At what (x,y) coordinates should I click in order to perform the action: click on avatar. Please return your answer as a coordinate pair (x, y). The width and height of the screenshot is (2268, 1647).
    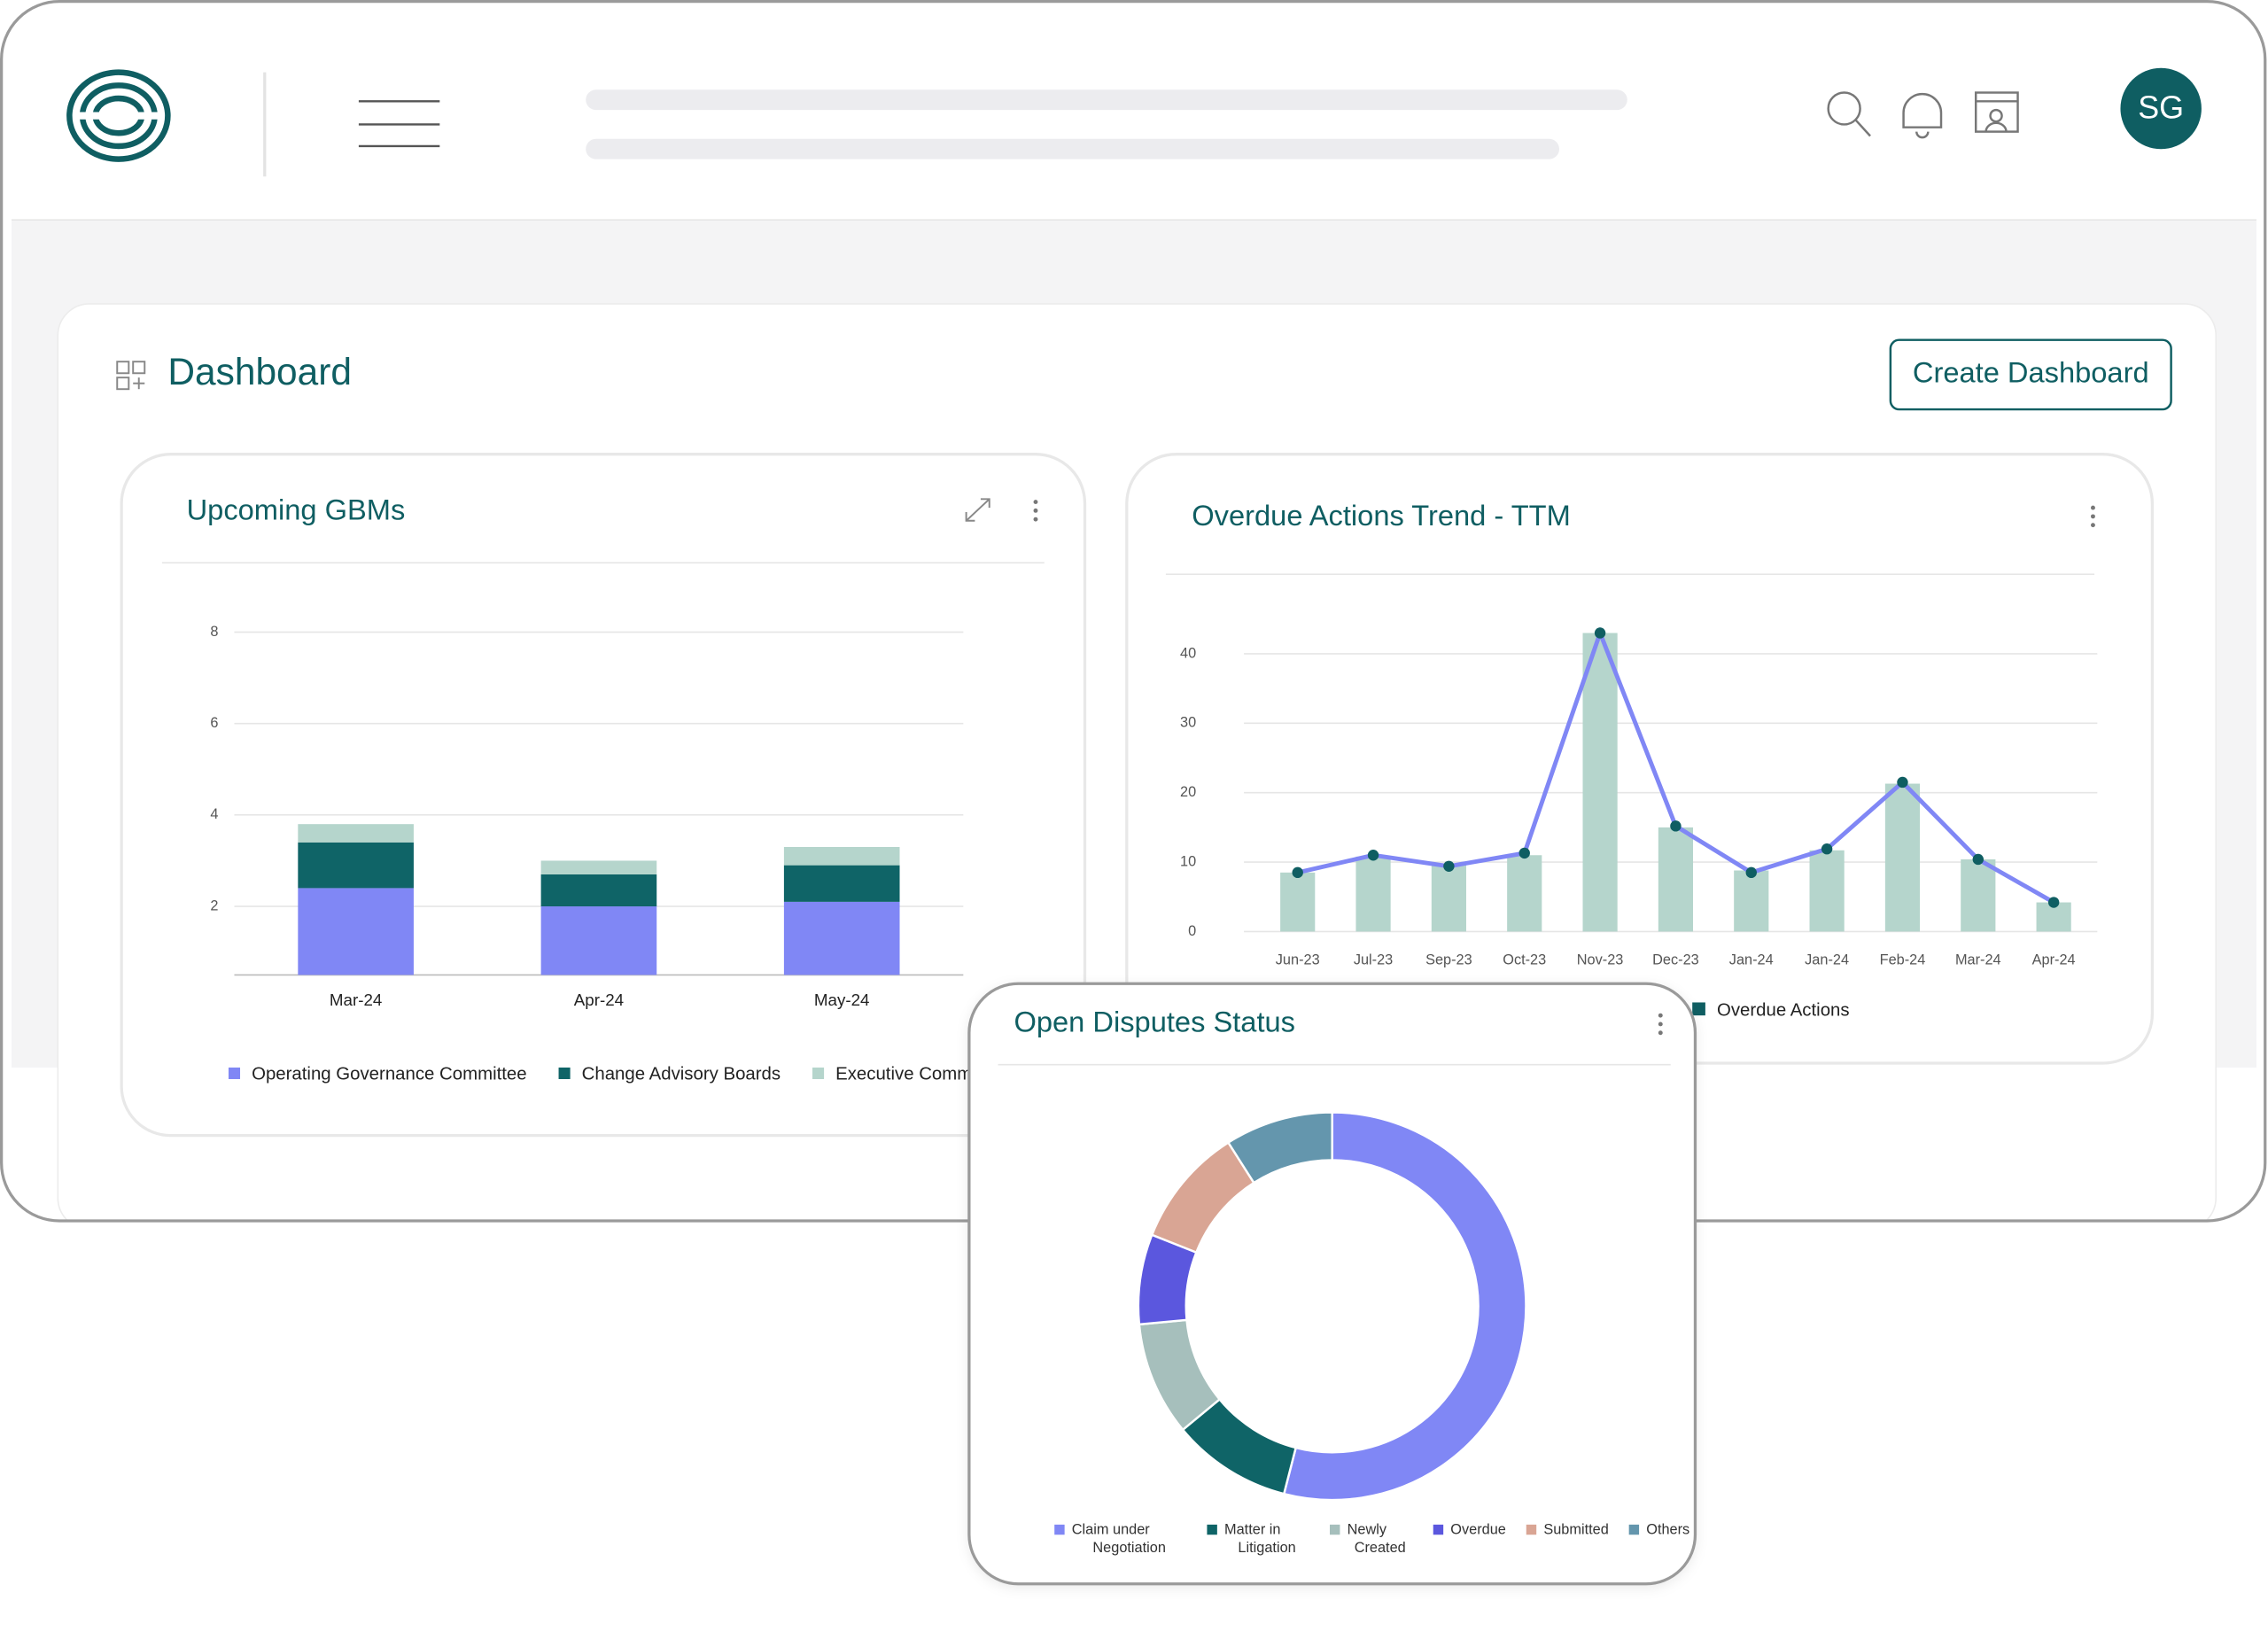
    Looking at the image, I should click on (2161, 108).